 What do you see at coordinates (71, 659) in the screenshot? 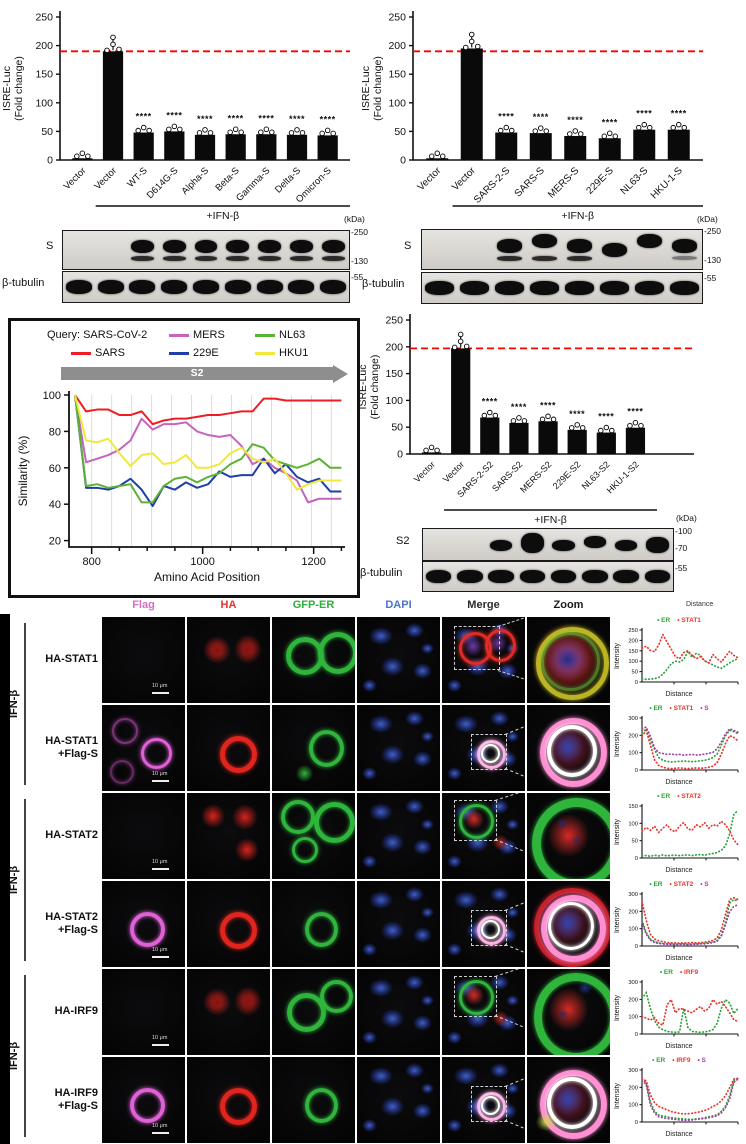
I see `row-label-line: HA-STAT1` at bounding box center [71, 659].